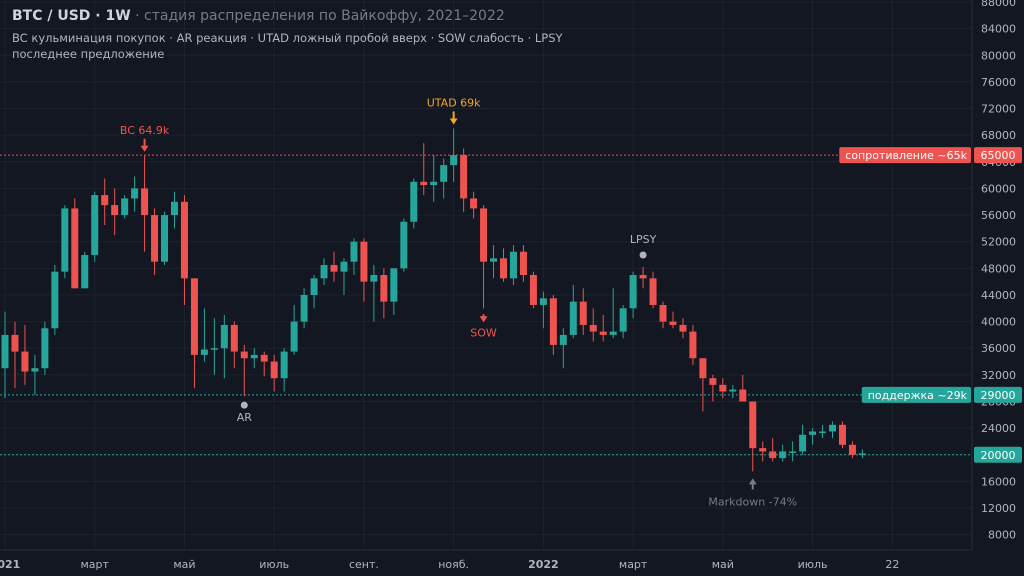 This screenshot has width=1024, height=576. I want to click on y-tick-label: 24000, so click(998, 428).